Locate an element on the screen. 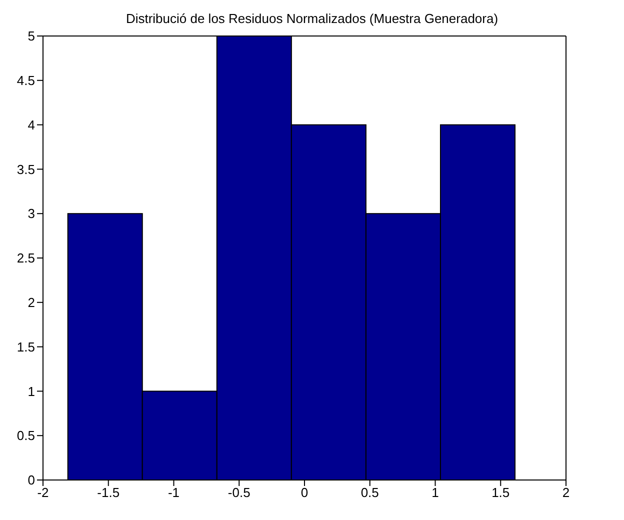 The height and width of the screenshot is (520, 624). x-tick-label: -2 is located at coordinates (43, 492).